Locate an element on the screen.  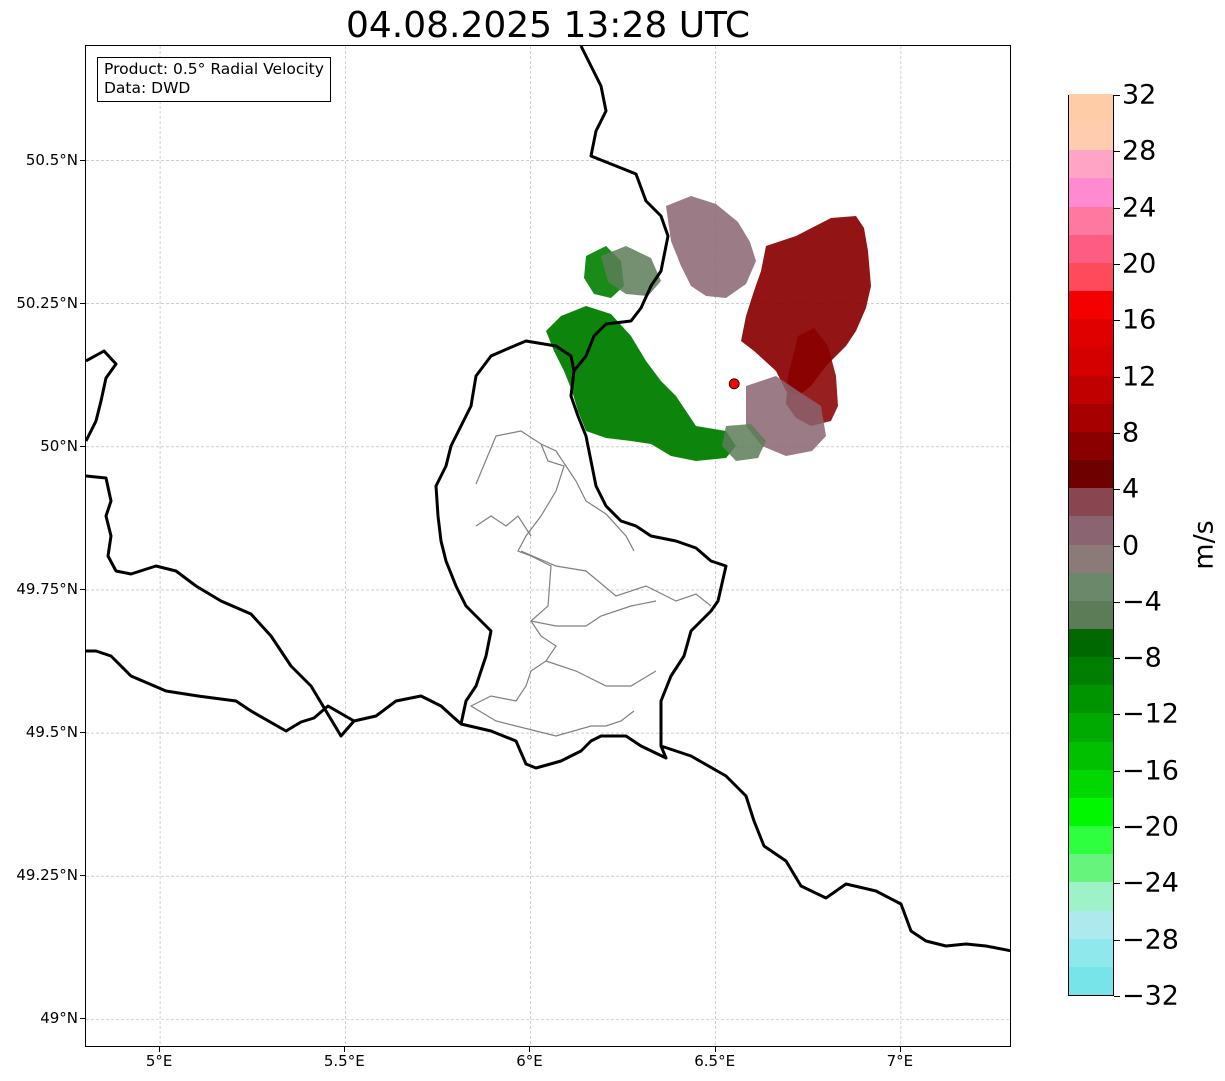
data-source-line: Data: DWD is located at coordinates (147, 88).